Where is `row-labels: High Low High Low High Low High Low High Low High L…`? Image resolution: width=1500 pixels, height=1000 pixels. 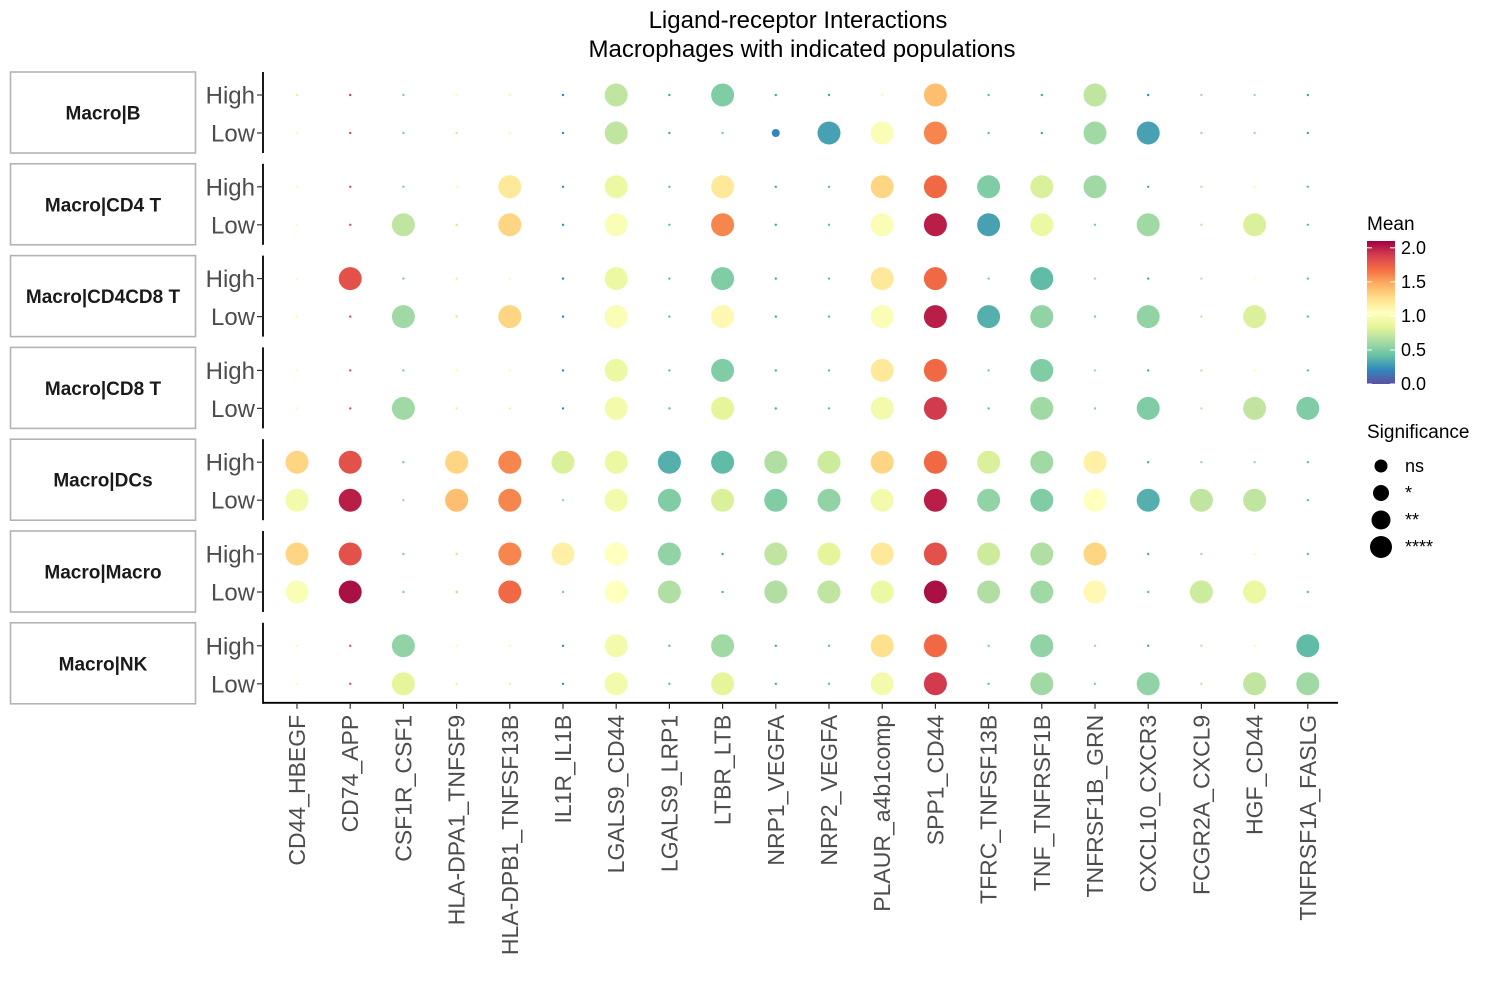 row-labels: High Low High Low High Low High Low High Low High L… is located at coordinates (231, 391).